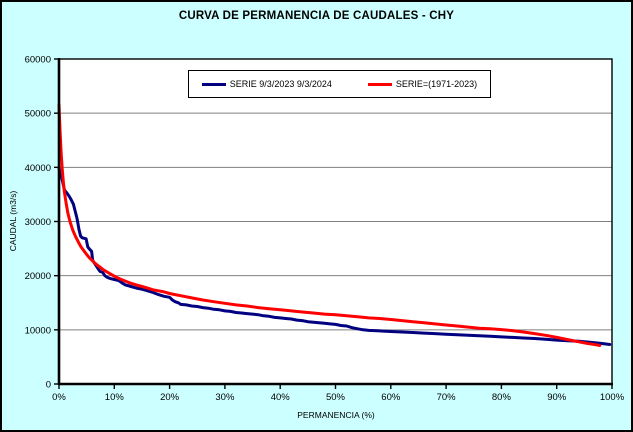 The height and width of the screenshot is (432, 633). What do you see at coordinates (59, 397) in the screenshot?
I see `x-tick-label: 0%` at bounding box center [59, 397].